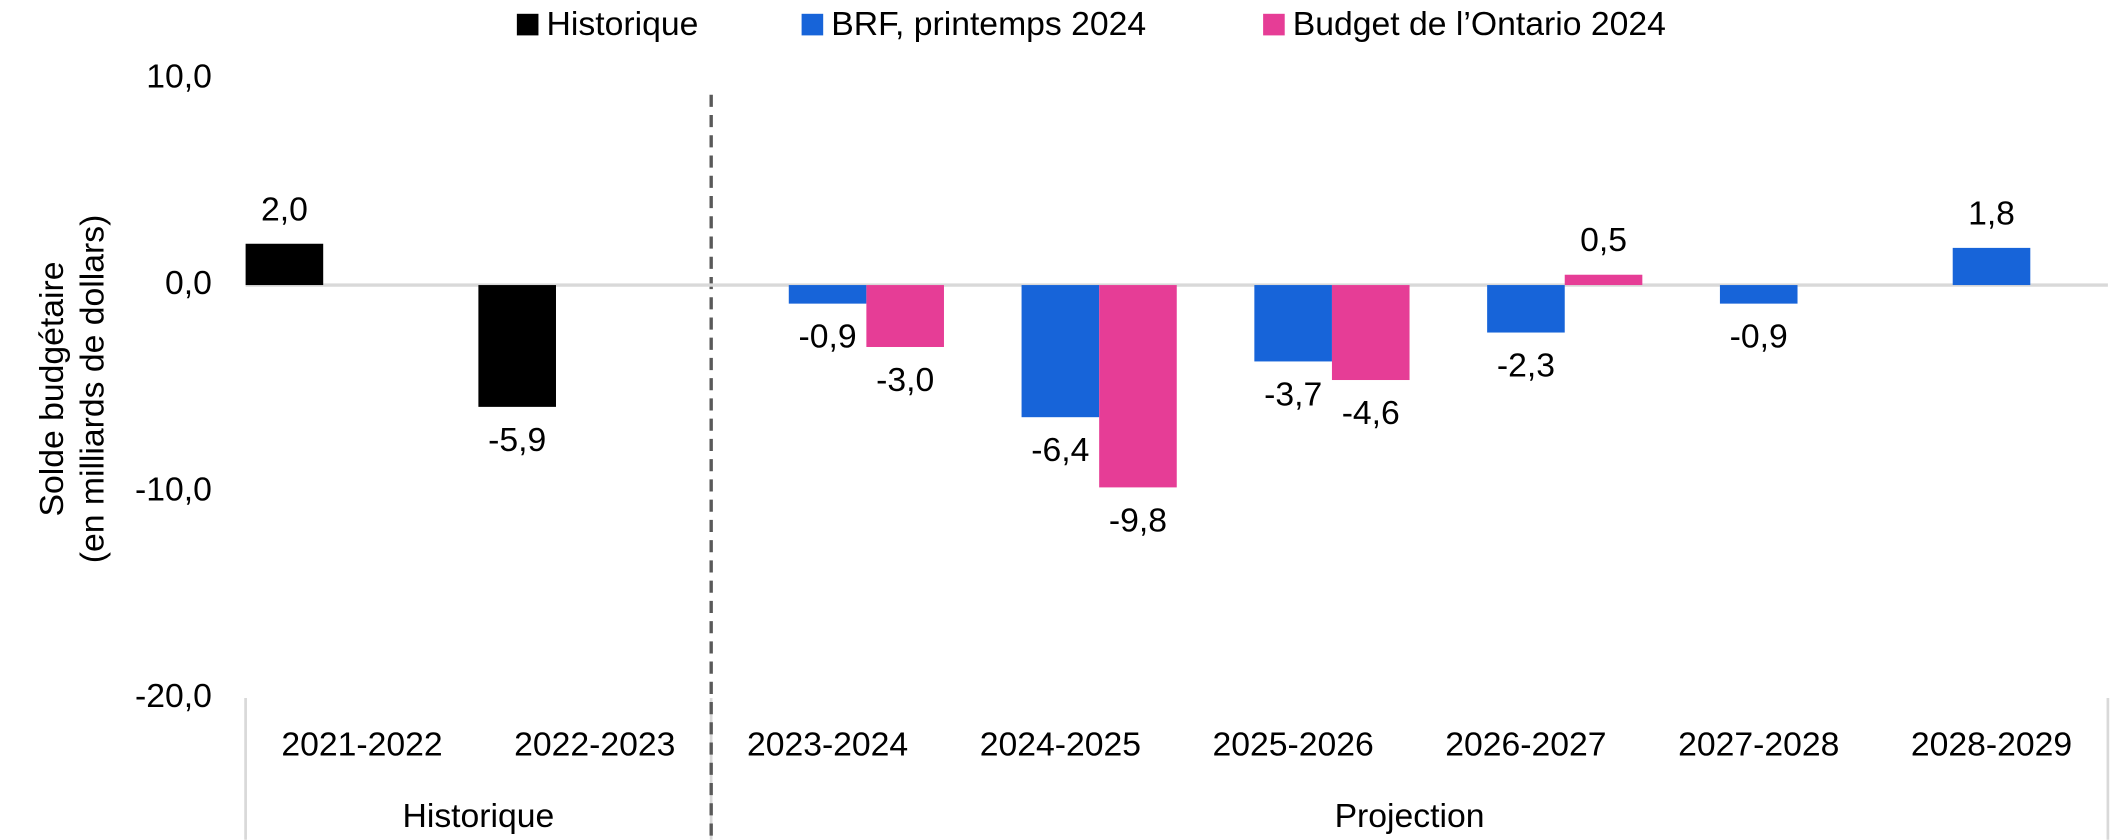 This screenshot has width=2116, height=840. I want to click on legend-label: BRF, printemps 2024, so click(988, 24).